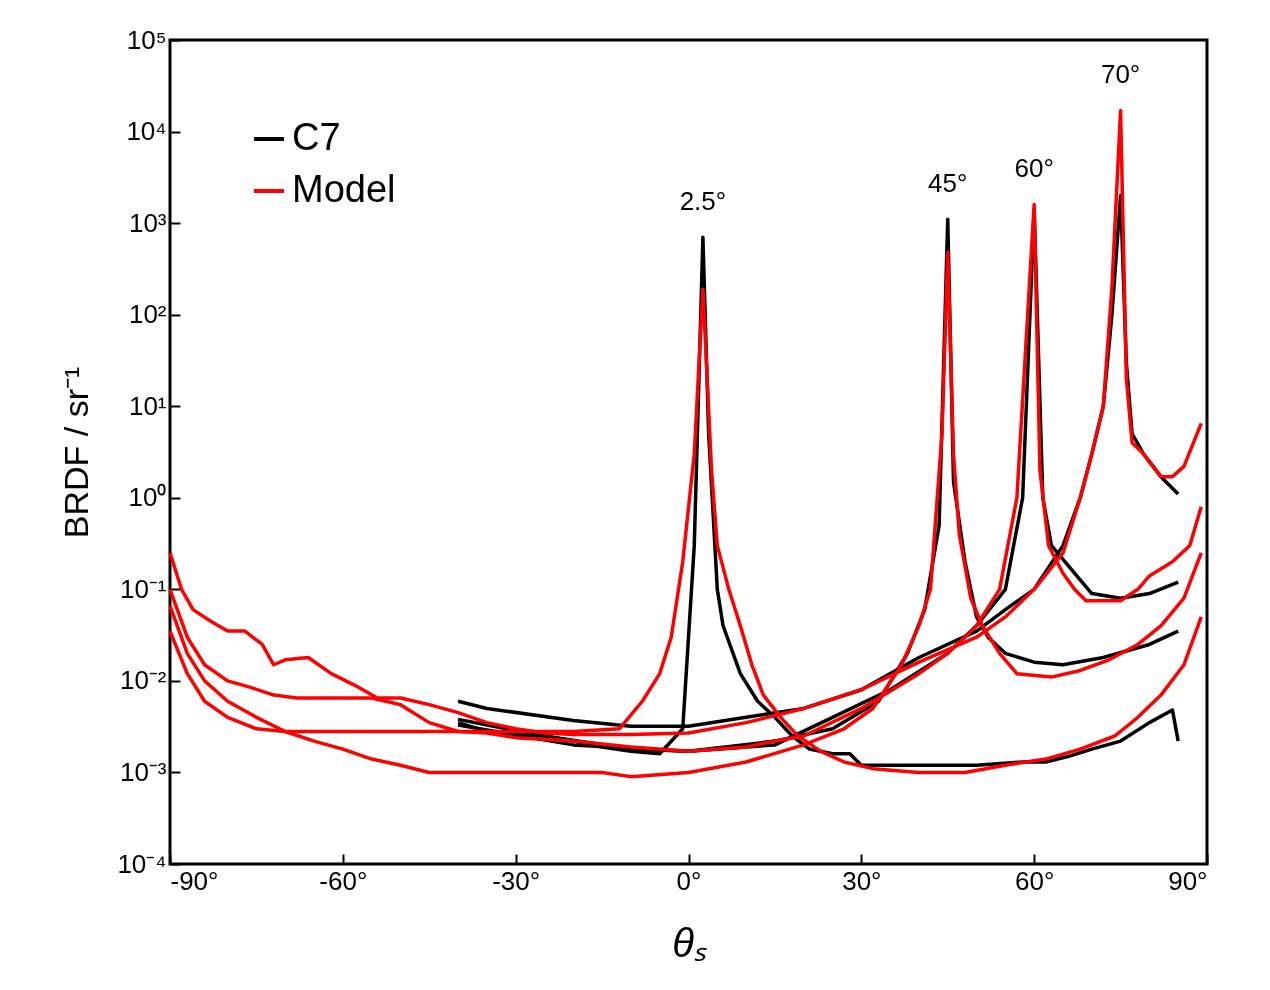 The width and height of the screenshot is (1270, 990). What do you see at coordinates (1034, 168) in the screenshot?
I see `annotation: 60°` at bounding box center [1034, 168].